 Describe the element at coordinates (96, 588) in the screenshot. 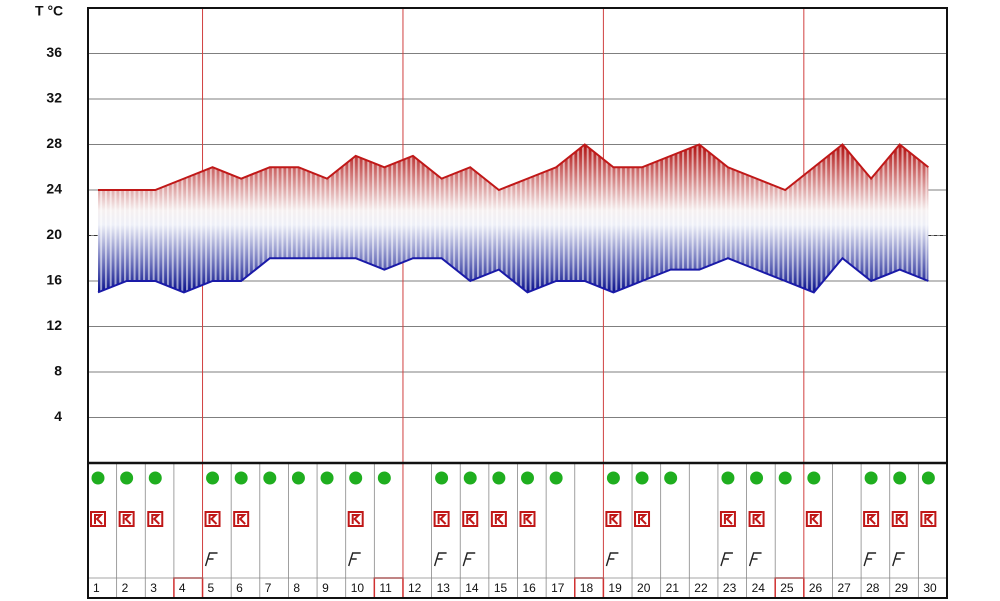

I see `day-label: 1` at that location.